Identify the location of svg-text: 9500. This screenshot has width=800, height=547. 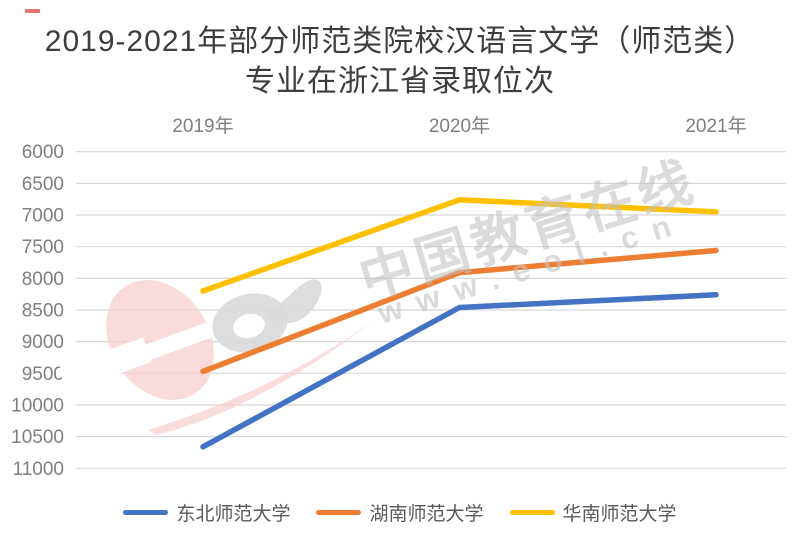
(43, 374).